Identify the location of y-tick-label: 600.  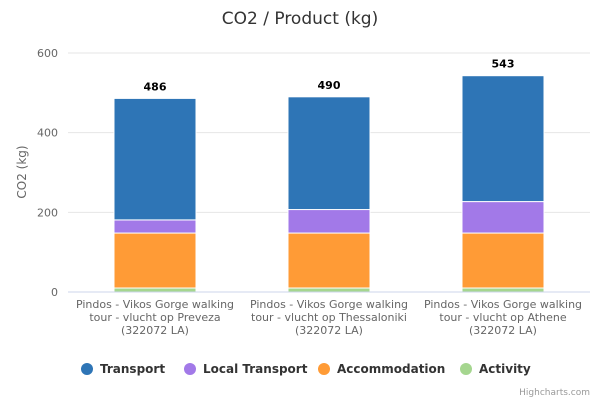
(47, 53).